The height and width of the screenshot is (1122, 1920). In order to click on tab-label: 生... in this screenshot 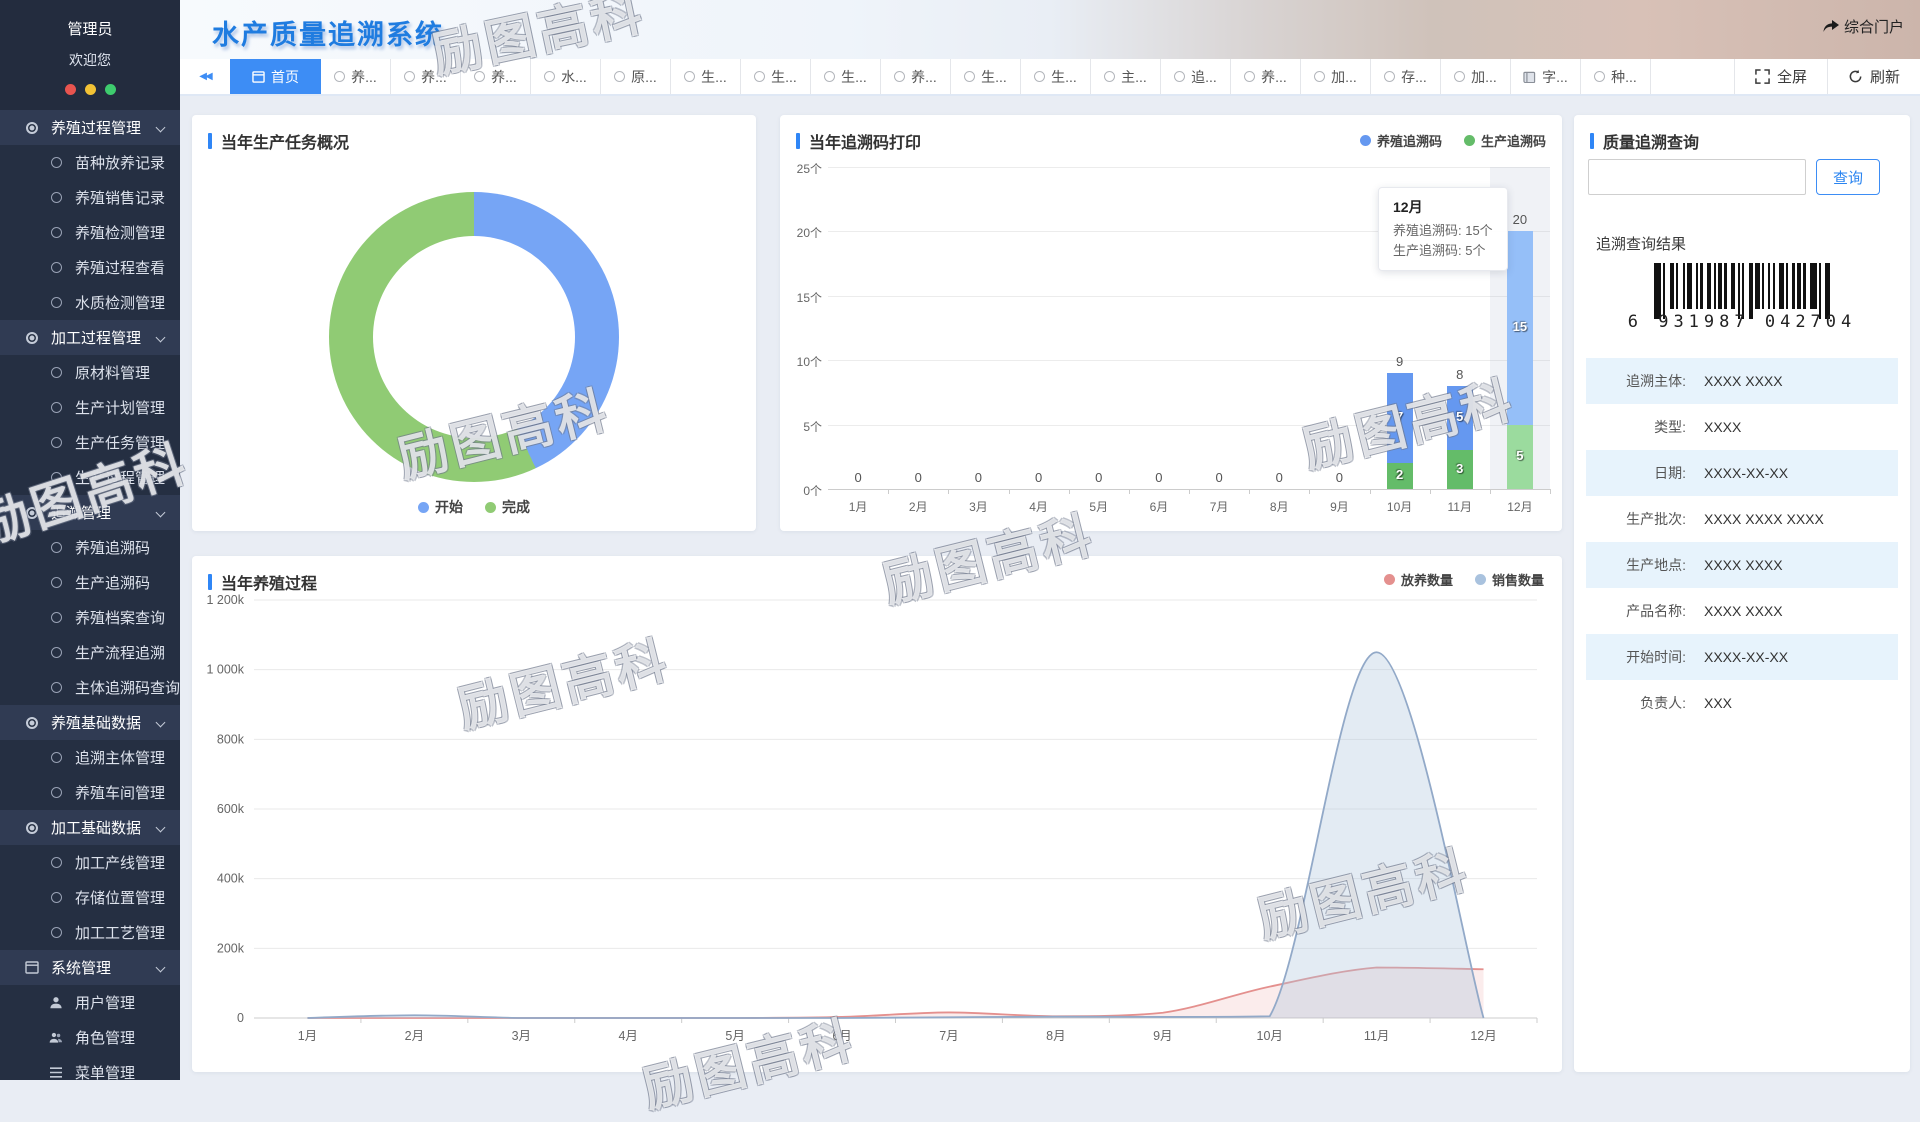, I will do `click(994, 76)`.